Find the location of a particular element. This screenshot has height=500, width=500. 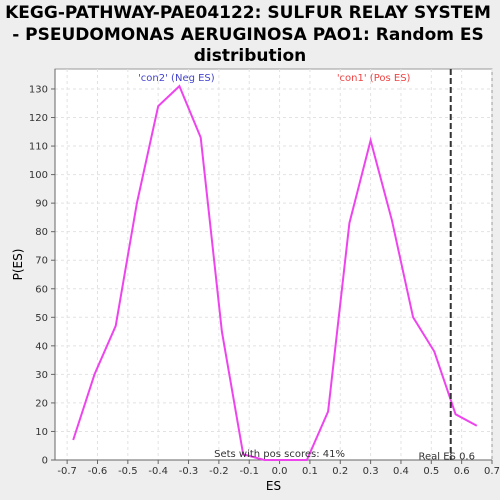

x-tick-label: 0.5 is located at coordinates (431, 471).